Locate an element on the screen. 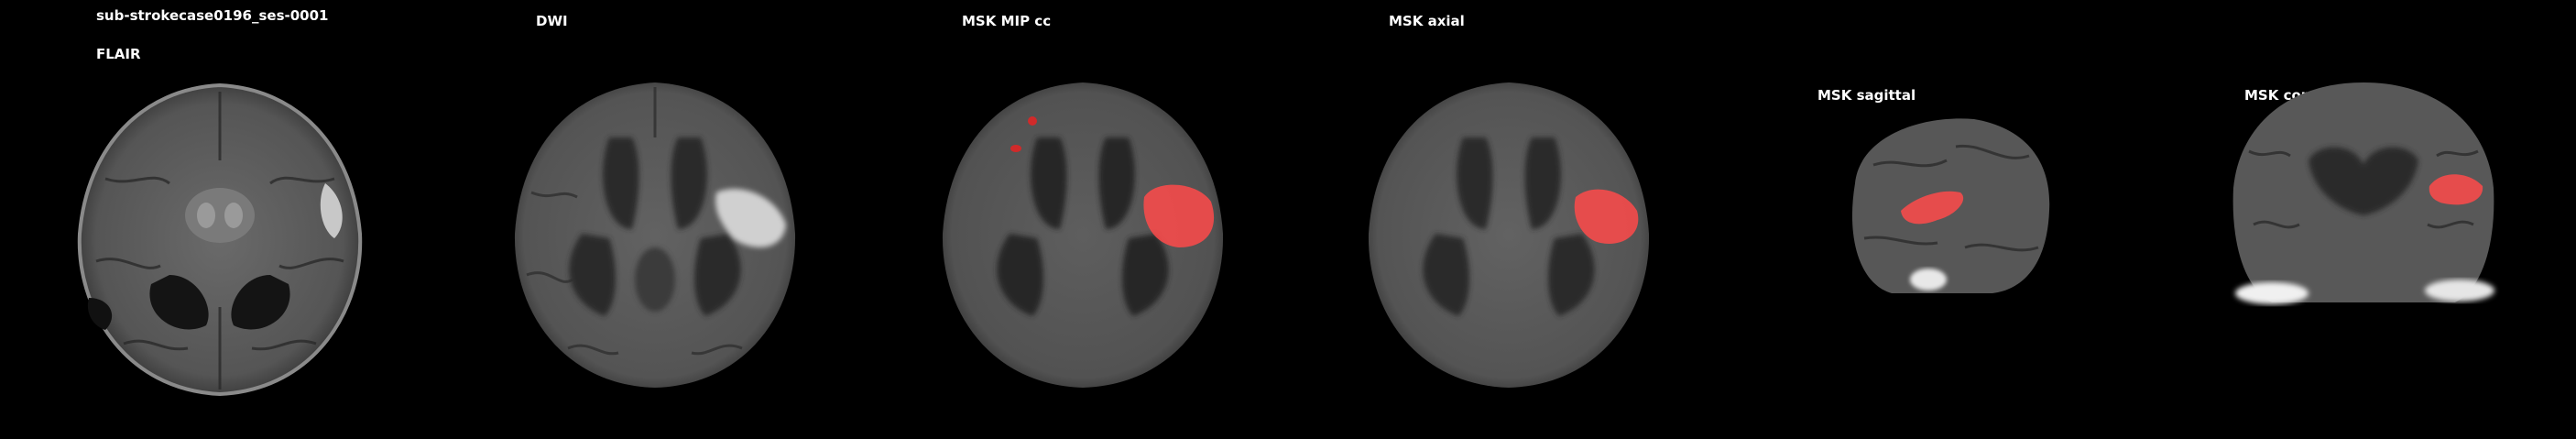 This screenshot has width=2576, height=439. dwi-label: DWI is located at coordinates (552, 21).